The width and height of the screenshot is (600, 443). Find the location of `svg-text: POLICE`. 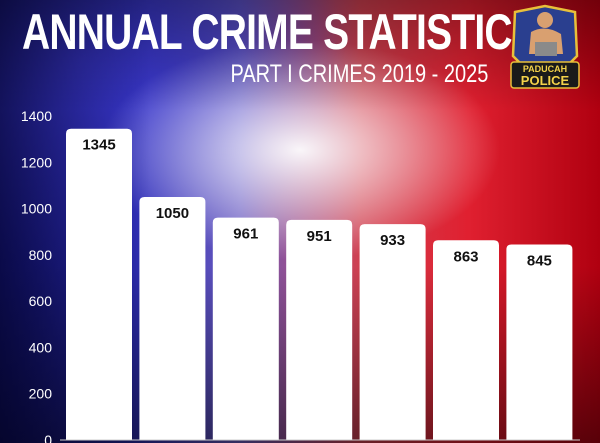

svg-text: POLICE is located at coordinates (545, 80).